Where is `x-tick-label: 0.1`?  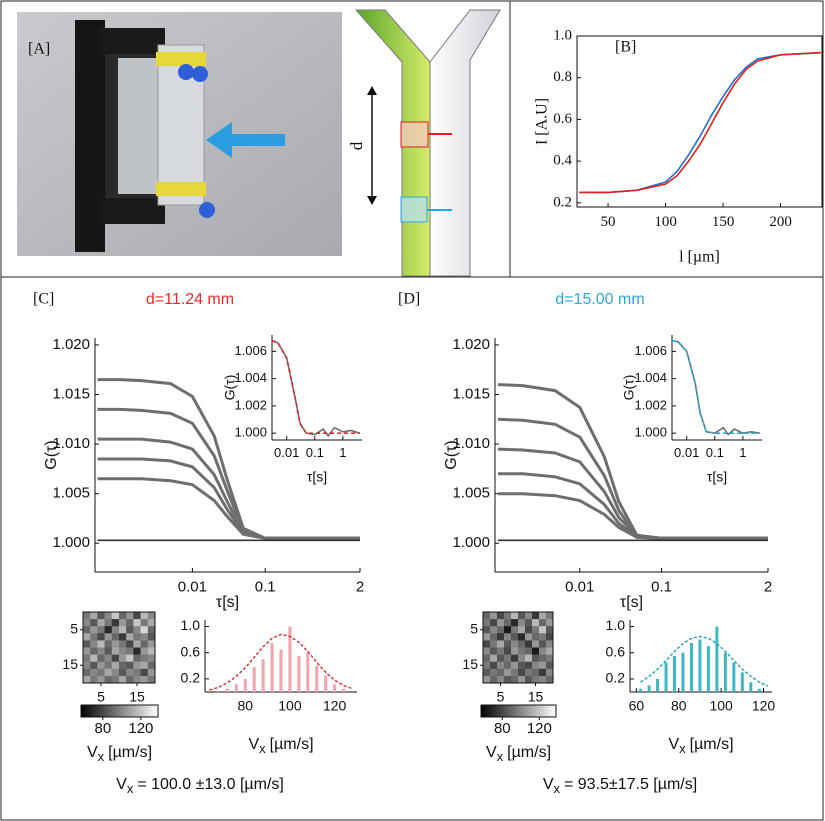 x-tick-label: 0.1 is located at coordinates (661, 586).